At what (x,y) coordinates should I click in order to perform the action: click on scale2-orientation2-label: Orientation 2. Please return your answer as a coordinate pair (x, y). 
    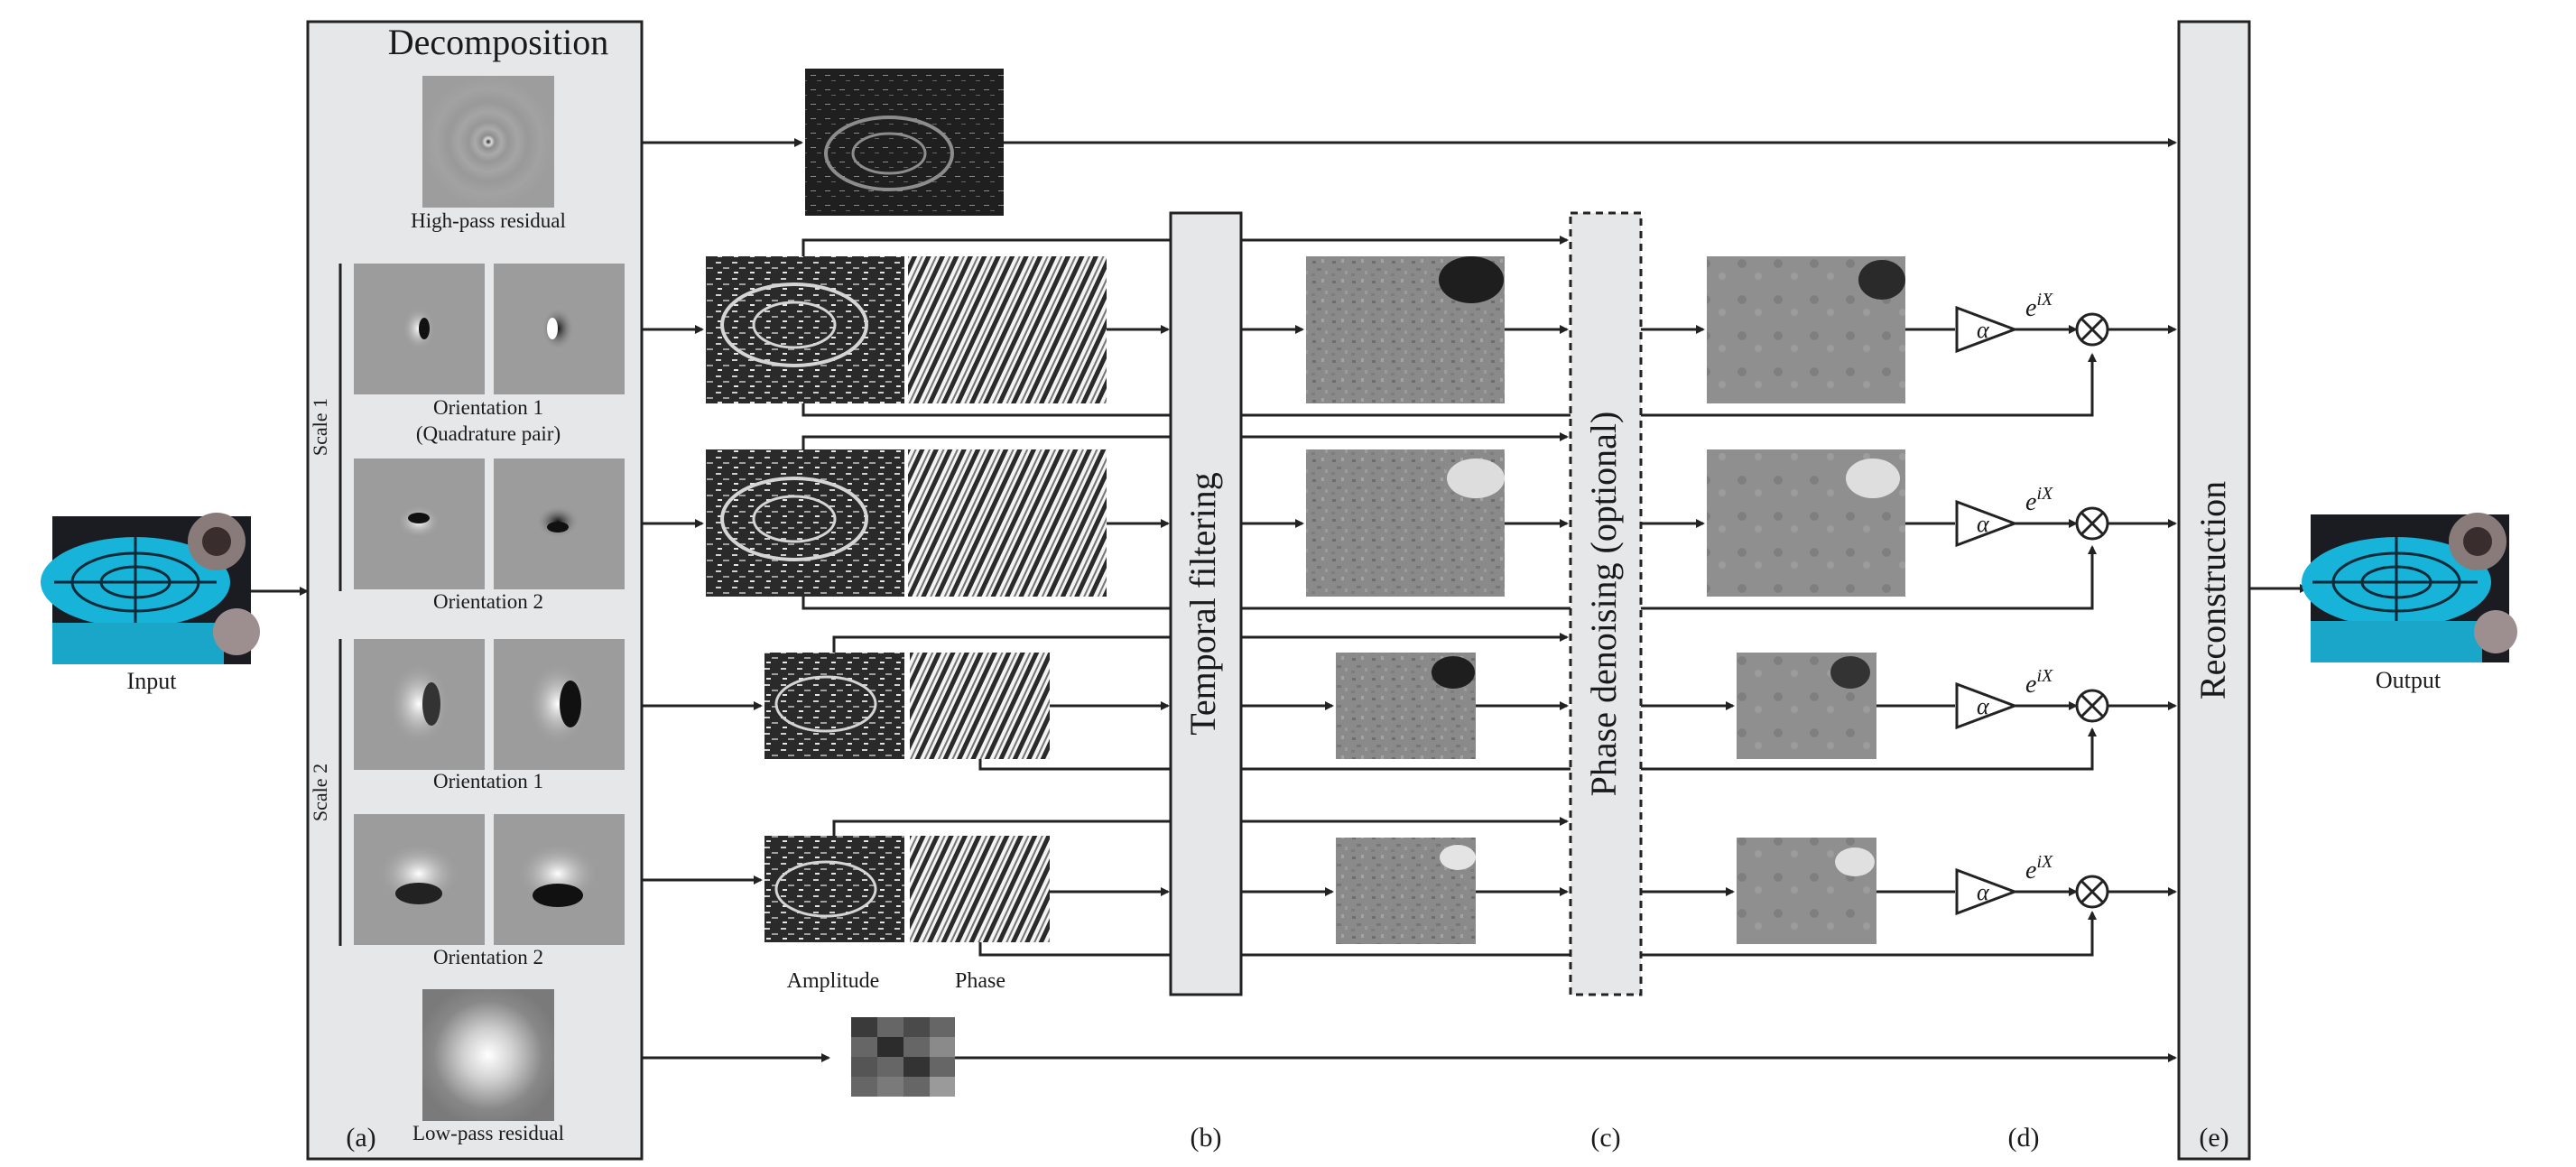
    Looking at the image, I should click on (488, 957).